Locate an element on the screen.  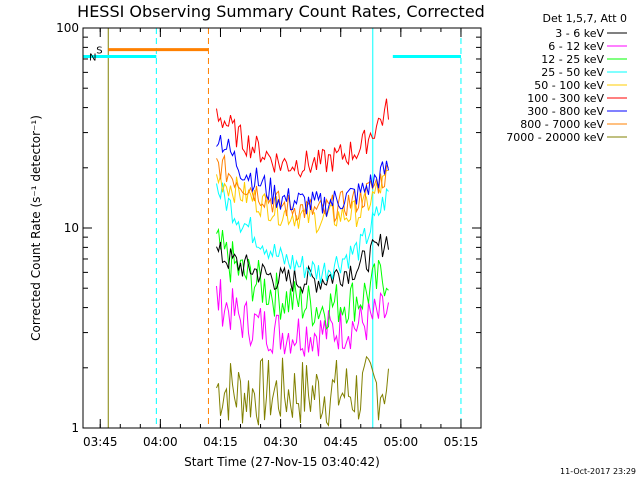
legend-label-8: 7000 - 20000 keV is located at coordinates (555, 137).